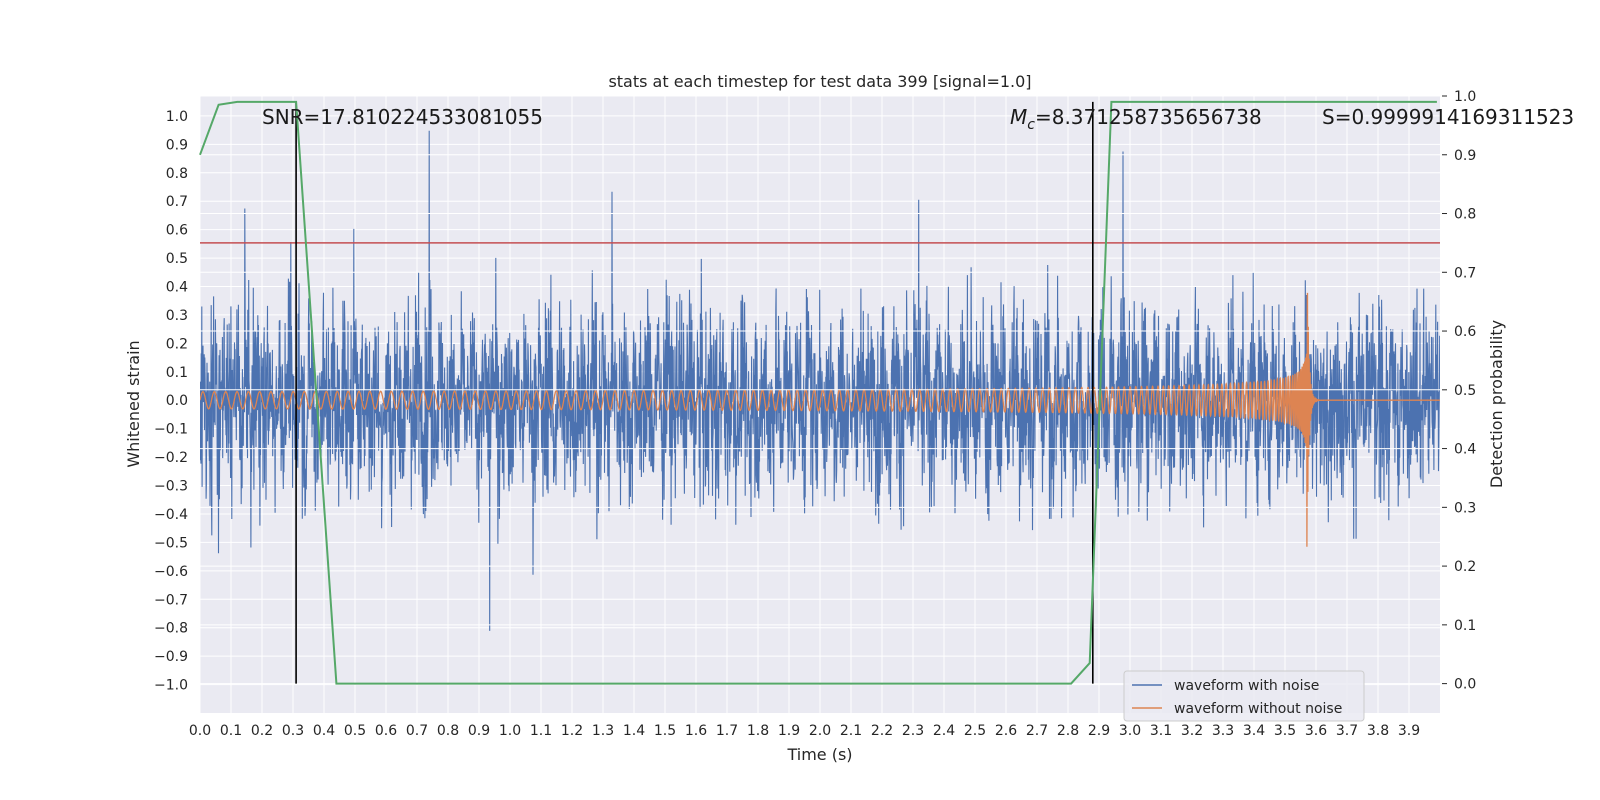 This screenshot has width=1600, height=800. Describe the element at coordinates (1223, 731) in the screenshot. I see `x-tick-label: 3.3` at that location.